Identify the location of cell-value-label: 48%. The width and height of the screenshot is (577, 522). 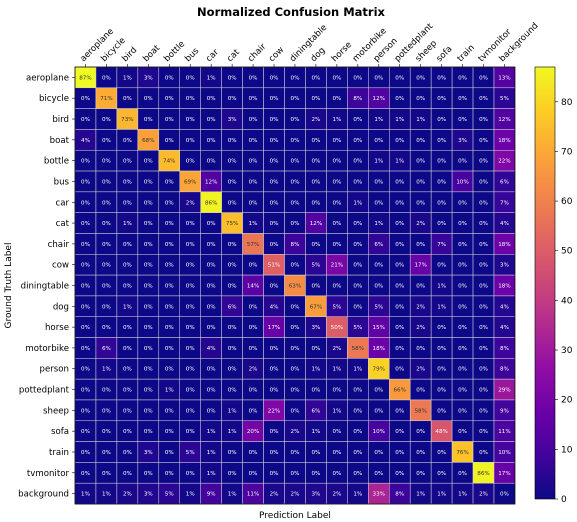
(441, 432).